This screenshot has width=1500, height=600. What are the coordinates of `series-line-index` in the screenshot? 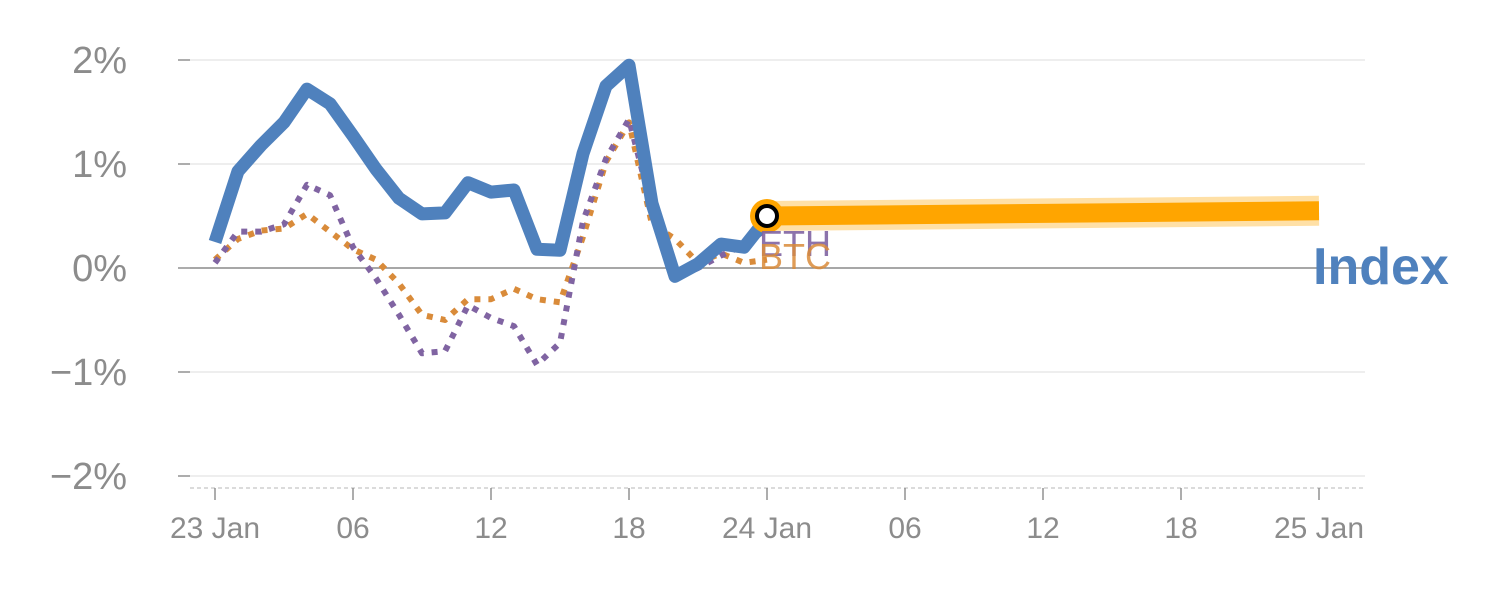 It's located at (490, 170).